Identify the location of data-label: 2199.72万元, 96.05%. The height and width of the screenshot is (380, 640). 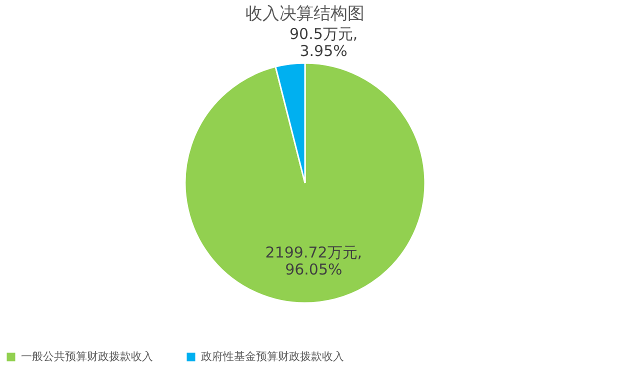
(313, 260).